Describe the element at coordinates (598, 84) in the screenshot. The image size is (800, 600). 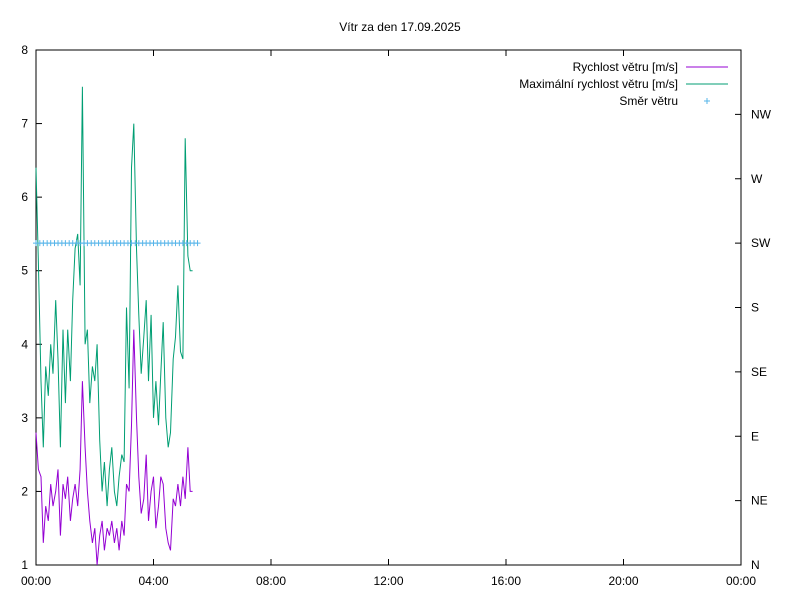
I see `legend-label: Maximální rychlost větru [m/s]` at that location.